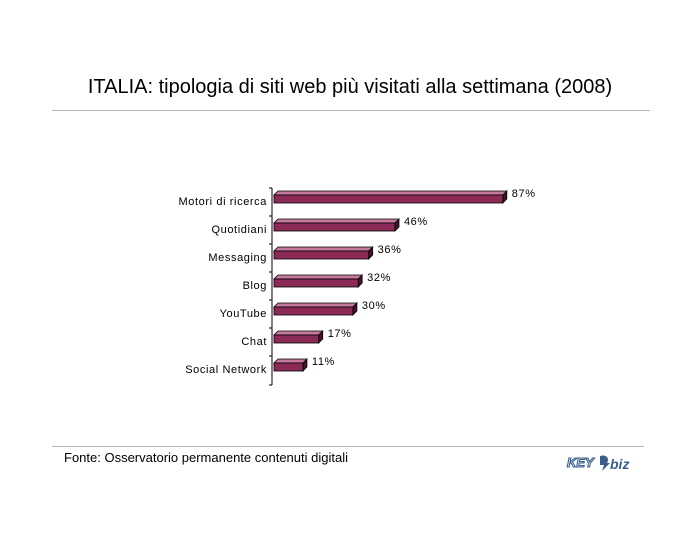  What do you see at coordinates (351, 110) in the screenshot?
I see `title-divider` at bounding box center [351, 110].